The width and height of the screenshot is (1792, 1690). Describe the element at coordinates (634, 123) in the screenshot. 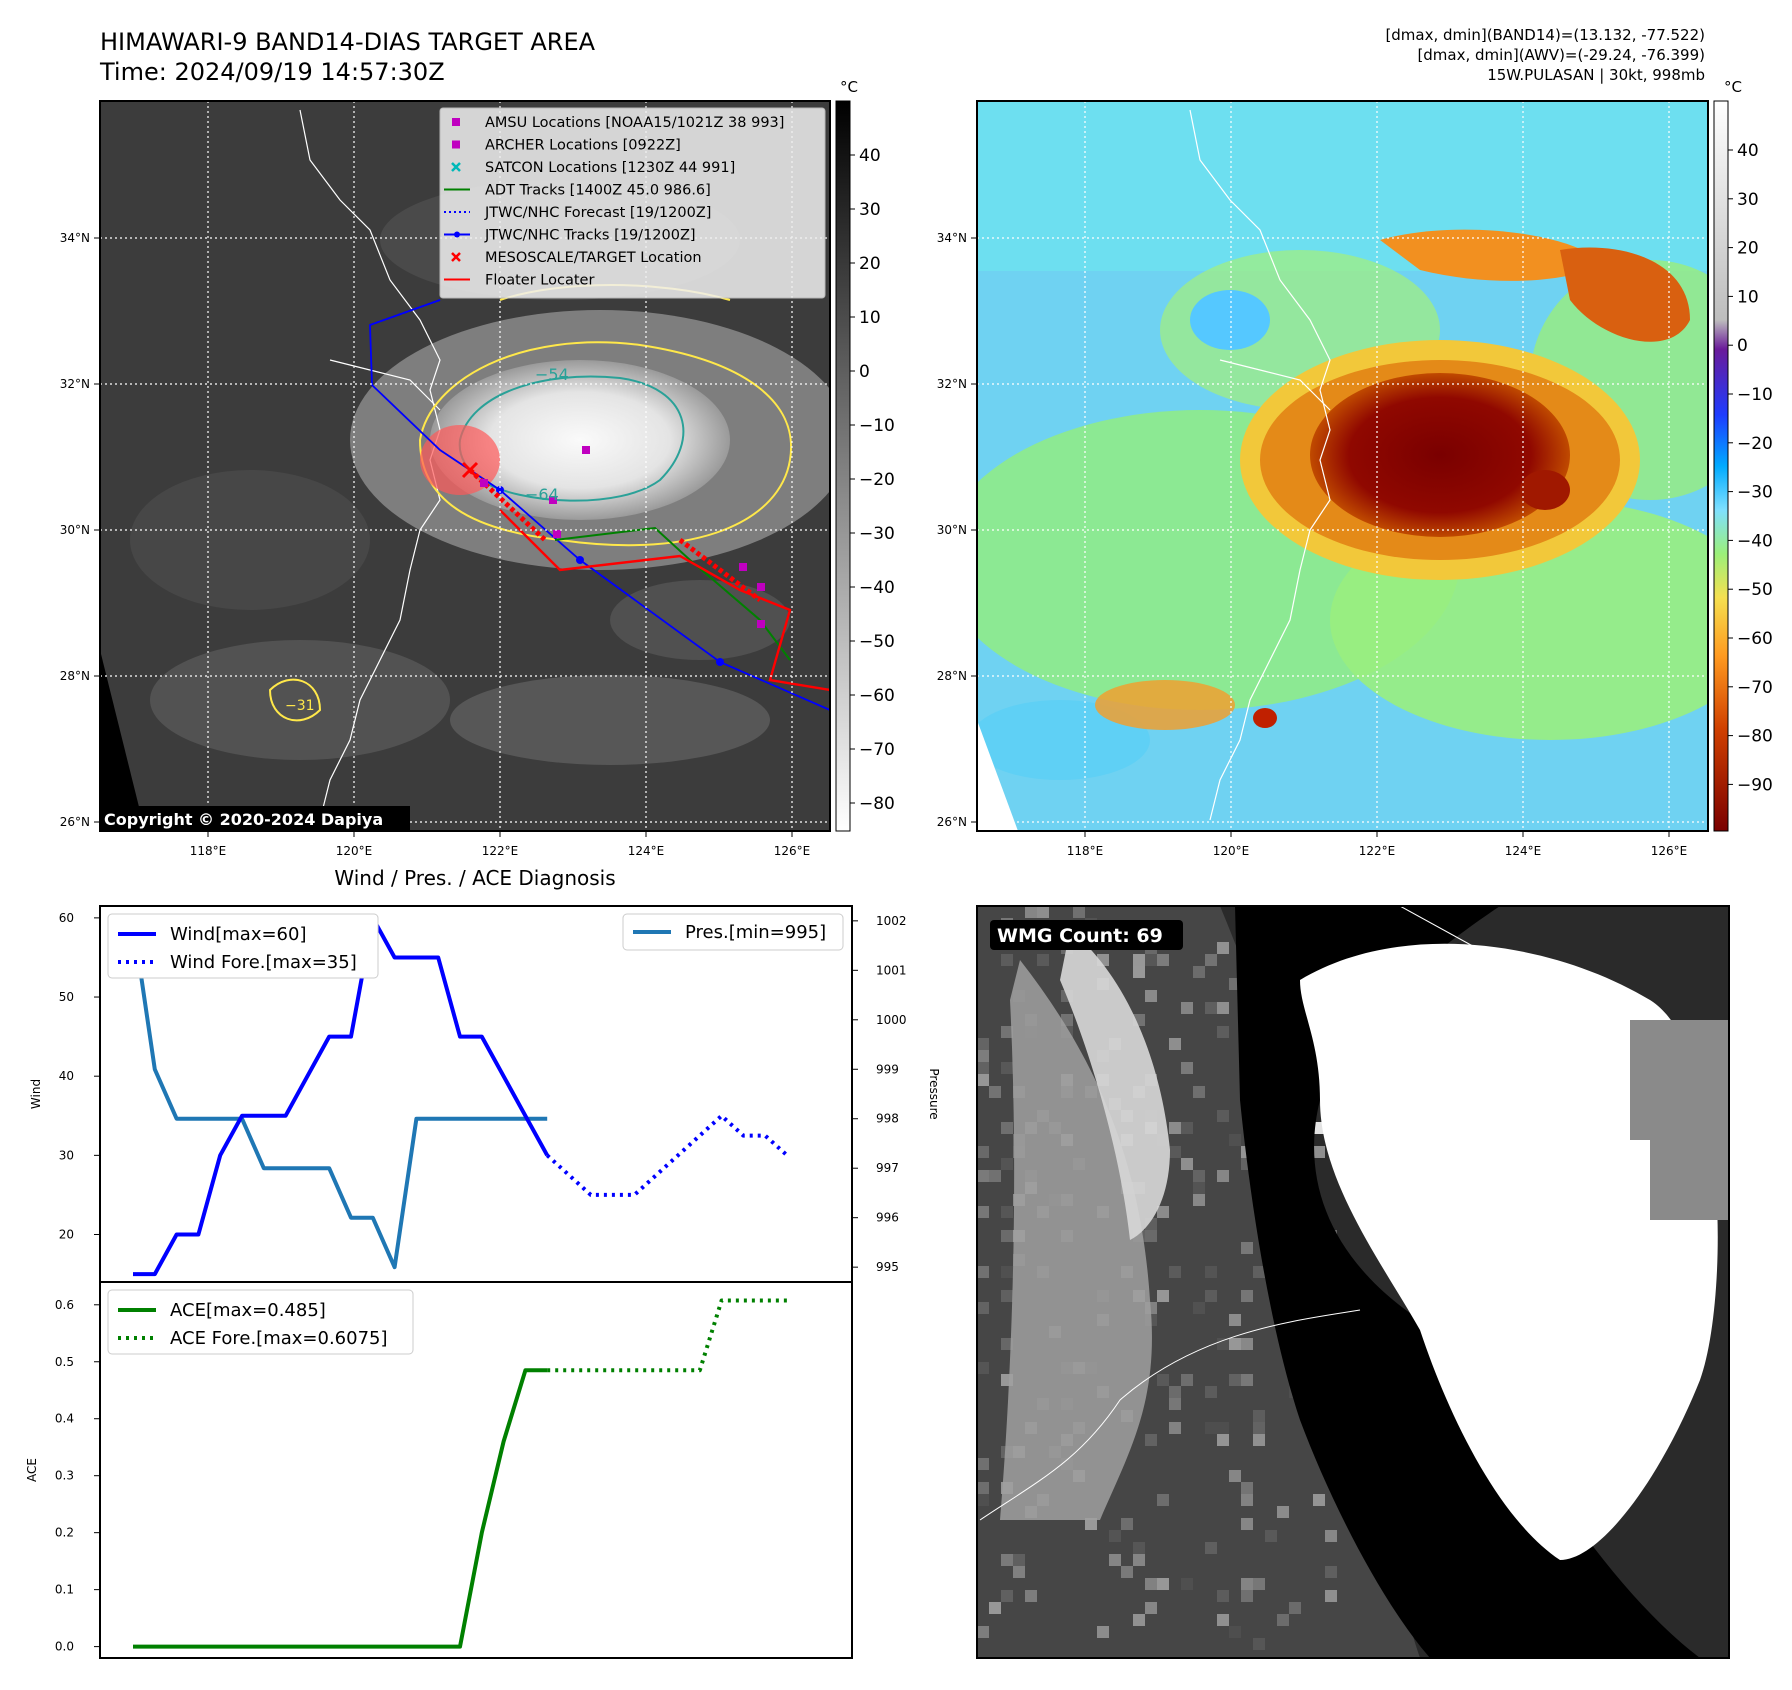

I see `legend-label: AMSU Locations [NOAA15/1021Z 38 993]` at that location.